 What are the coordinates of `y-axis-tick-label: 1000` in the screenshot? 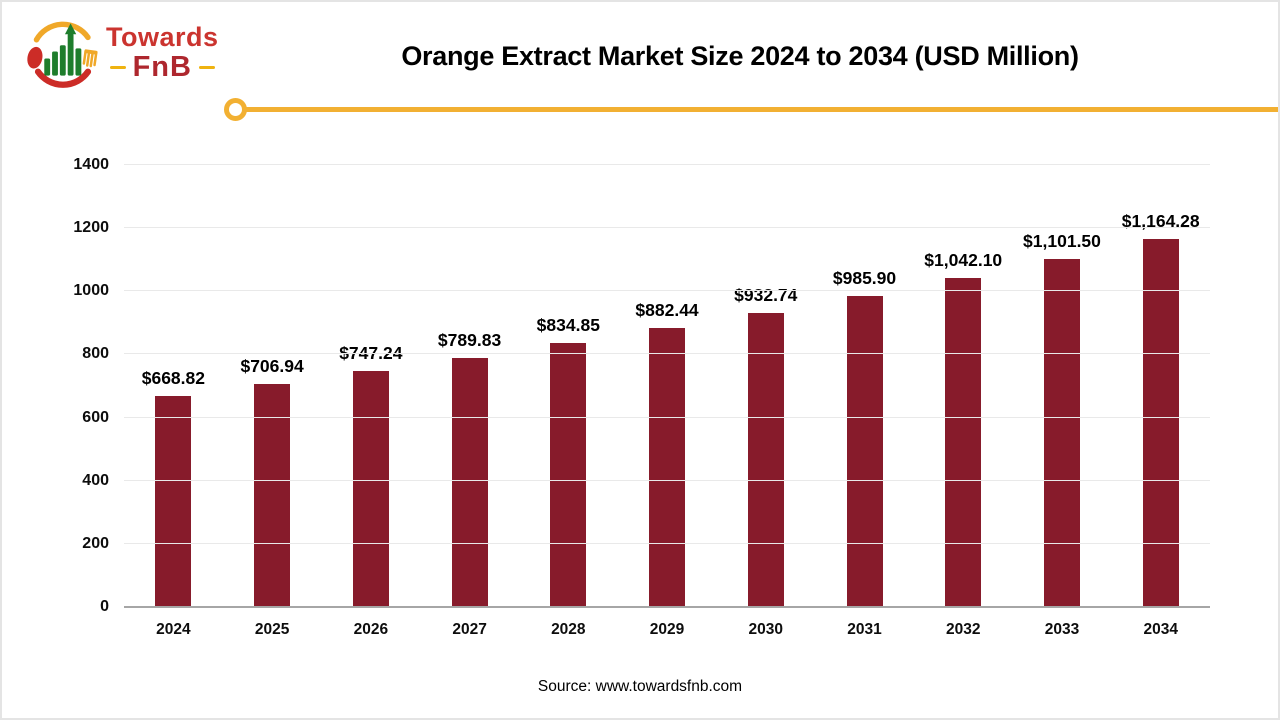 It's located at (91, 291).